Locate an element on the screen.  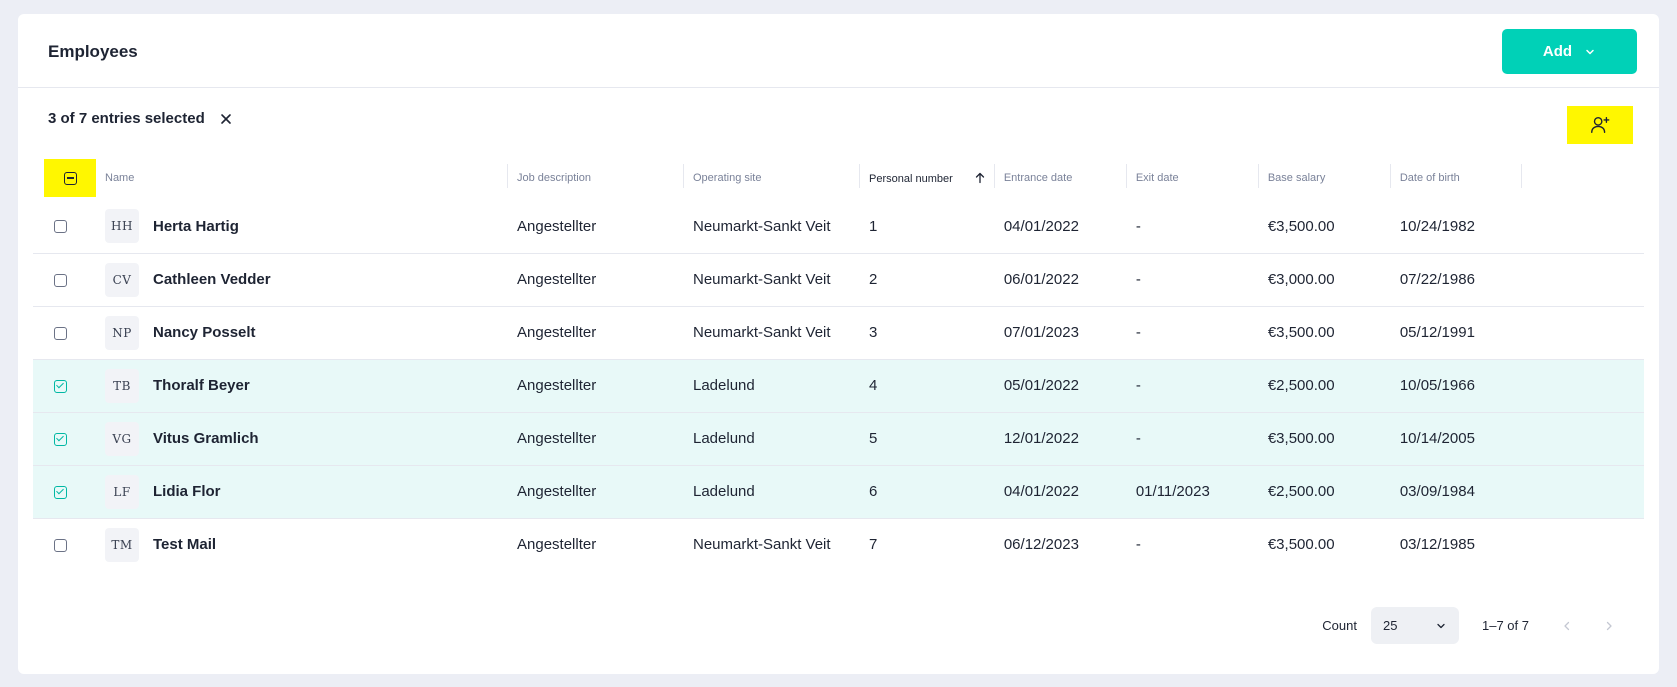
column-header-salary: Base salary is located at coordinates (1325, 178).